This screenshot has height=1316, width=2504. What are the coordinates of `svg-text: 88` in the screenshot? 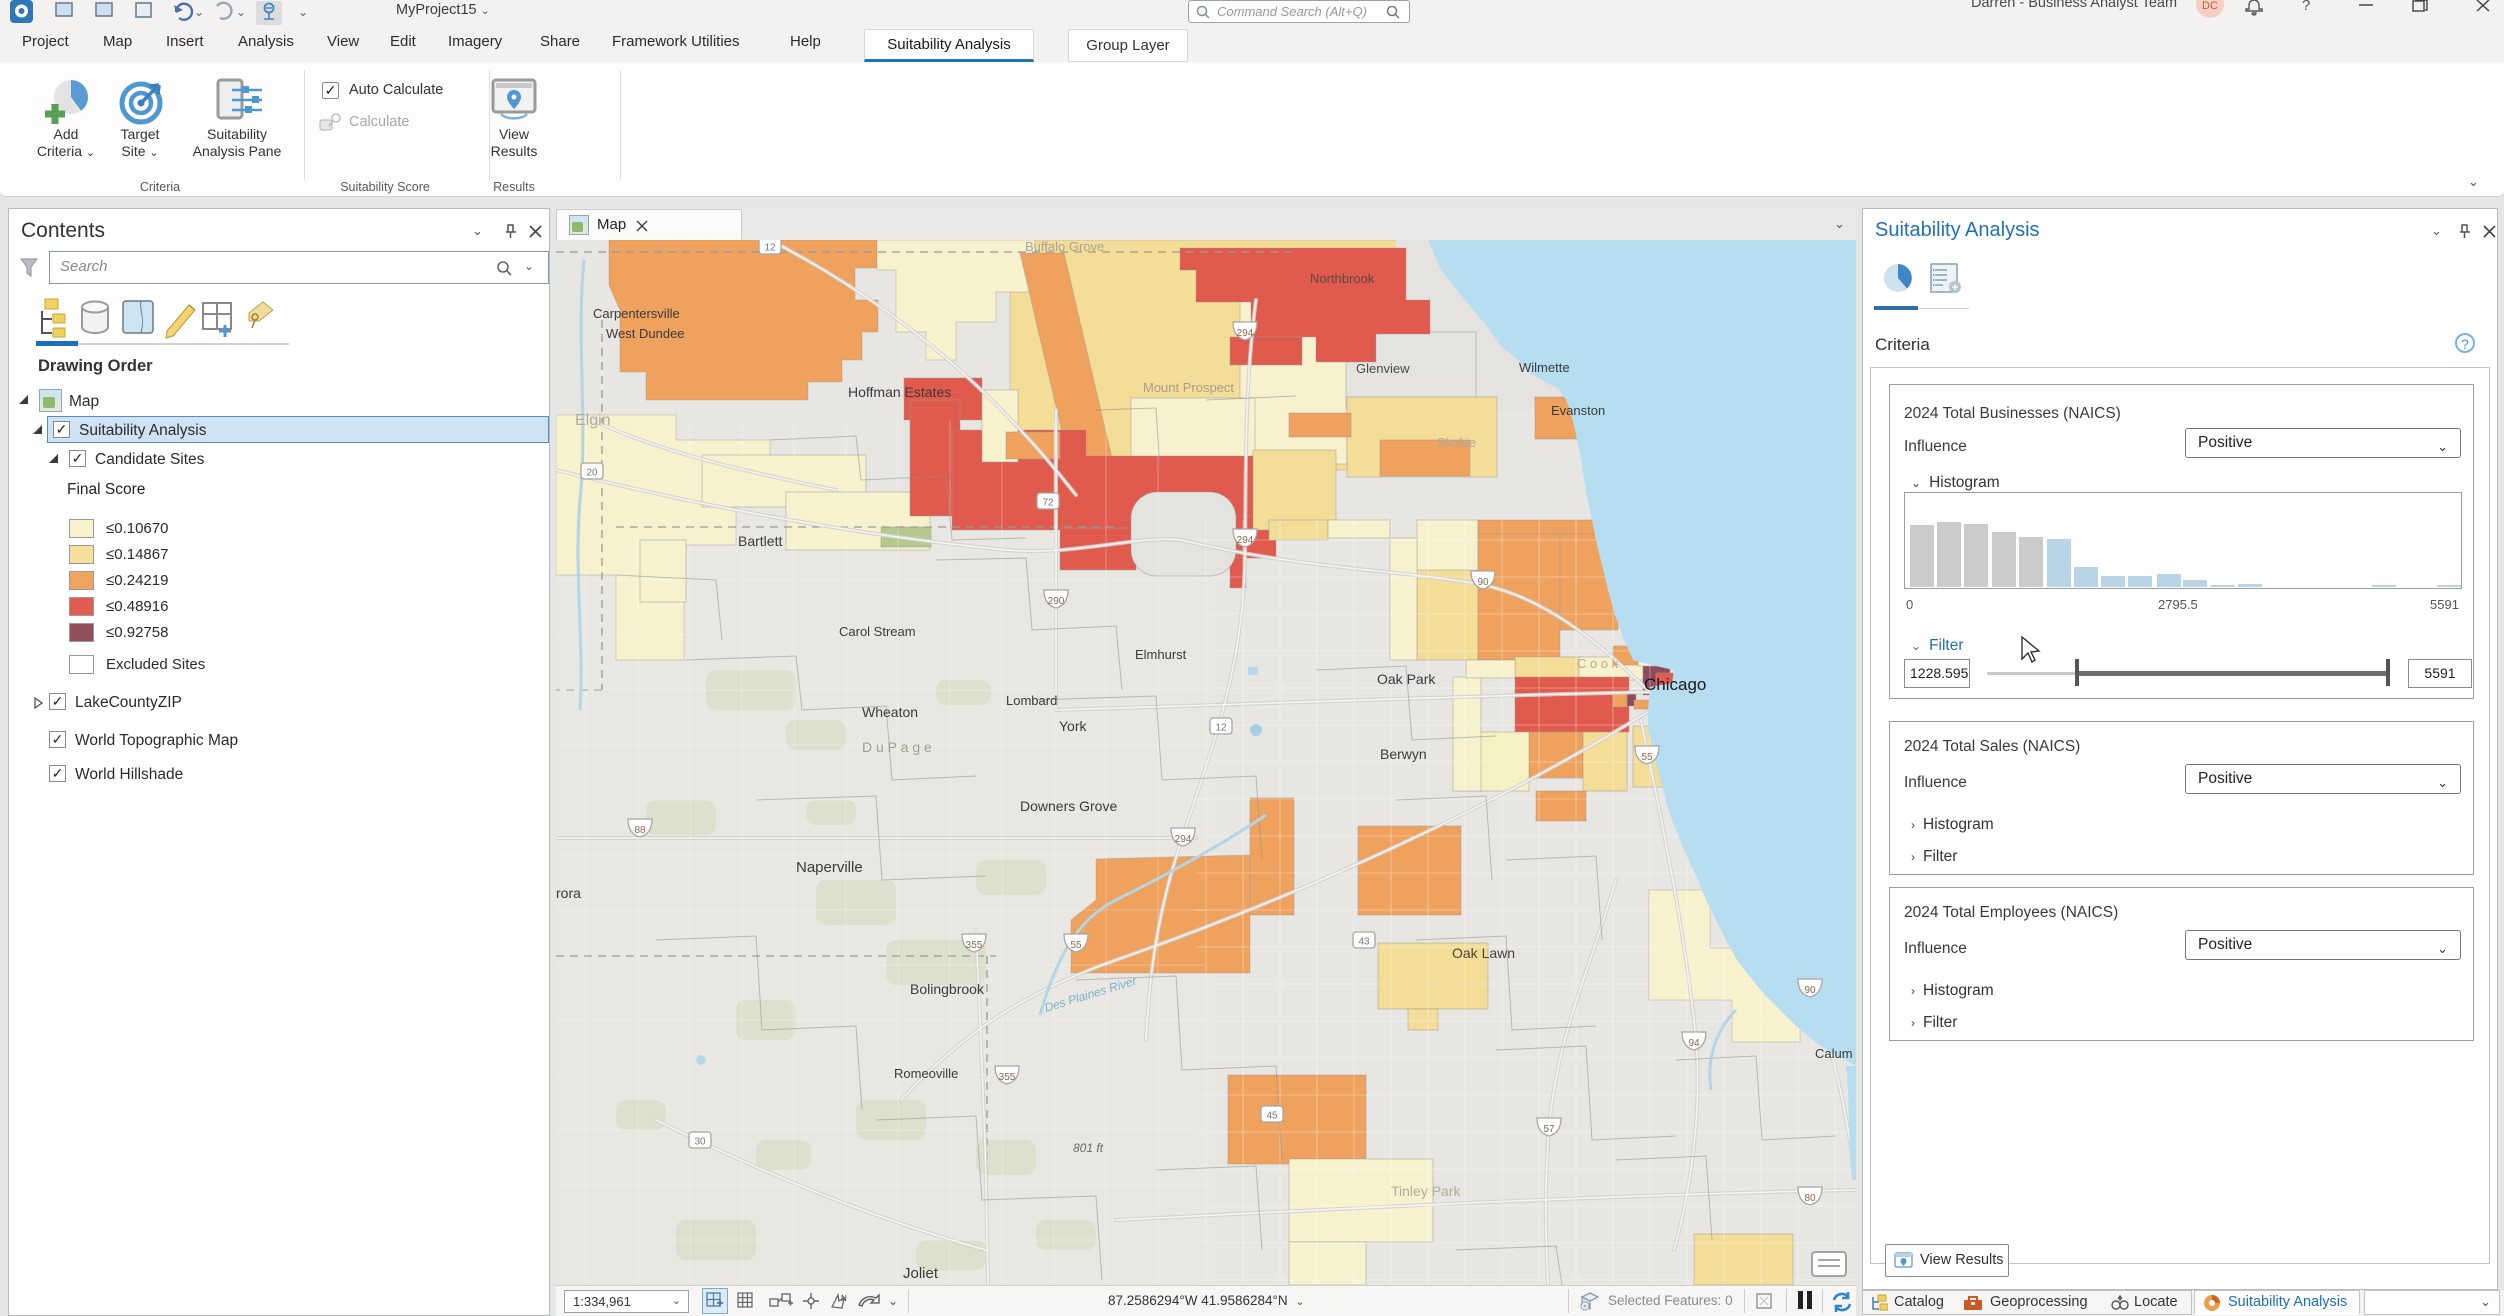 It's located at (640, 830).